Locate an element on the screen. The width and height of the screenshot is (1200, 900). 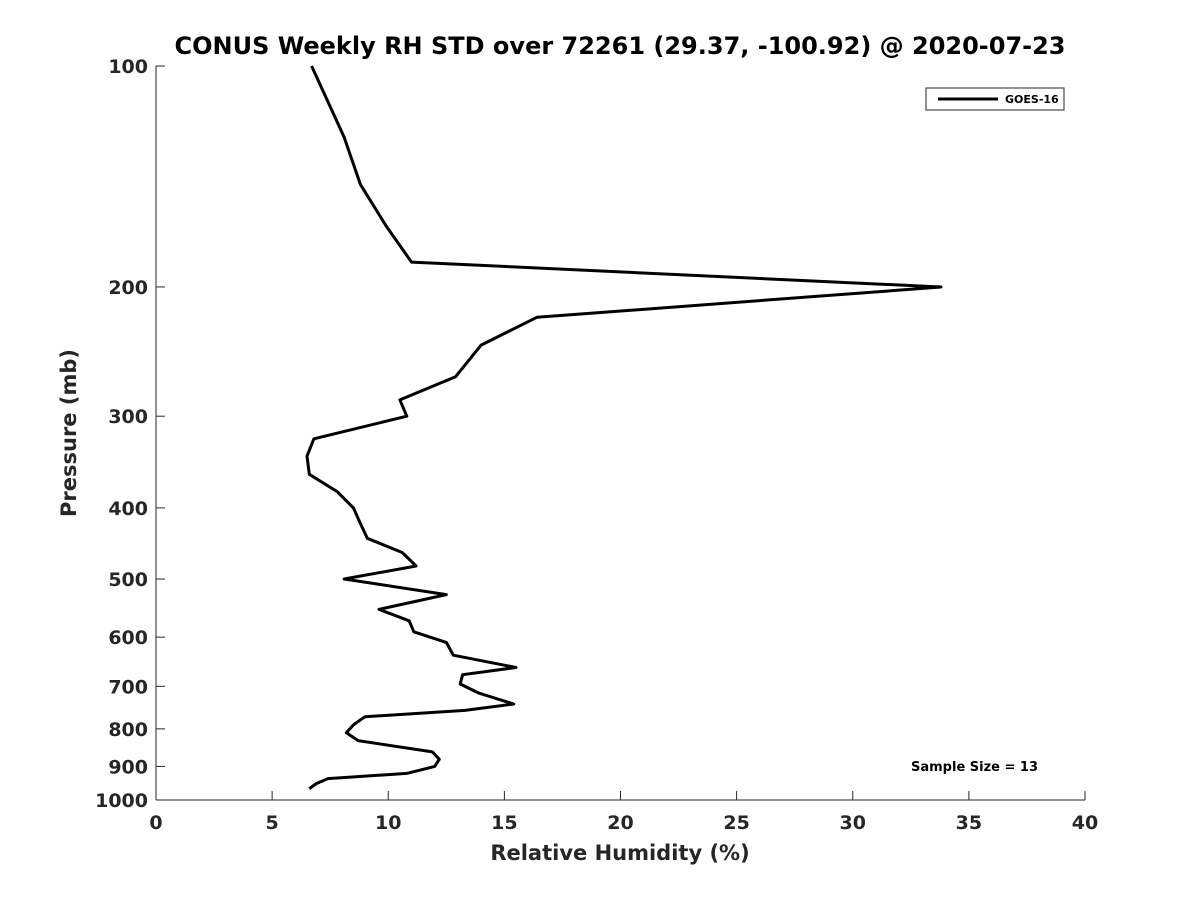
sample-size-annotation: Sample Size = 13 is located at coordinates (974, 767).